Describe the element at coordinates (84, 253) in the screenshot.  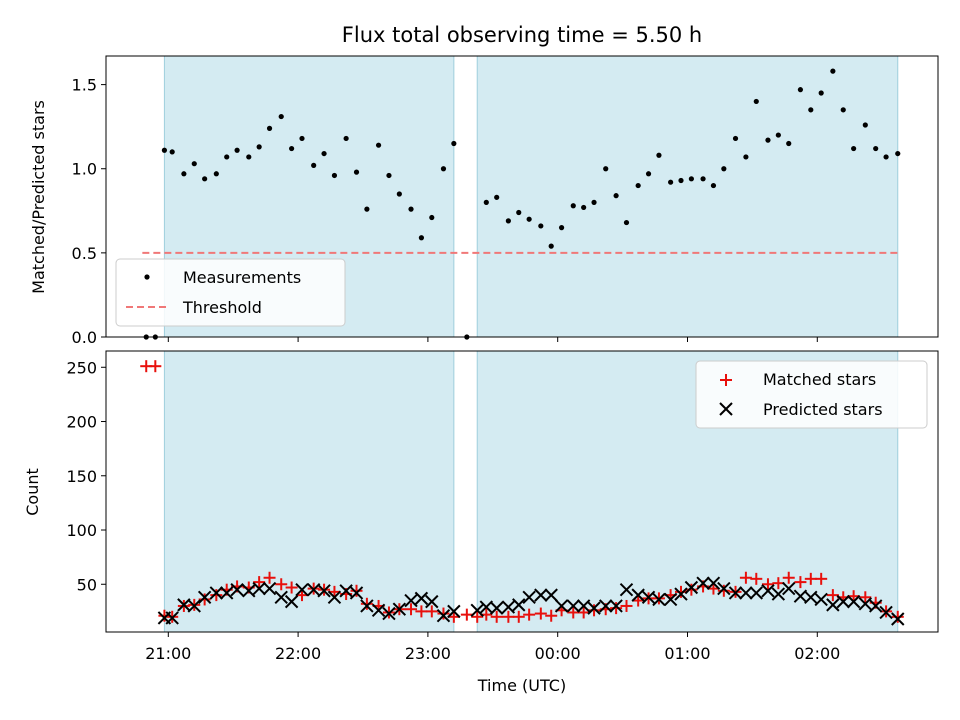
I see `top-y-tick-label: 0.5` at that location.